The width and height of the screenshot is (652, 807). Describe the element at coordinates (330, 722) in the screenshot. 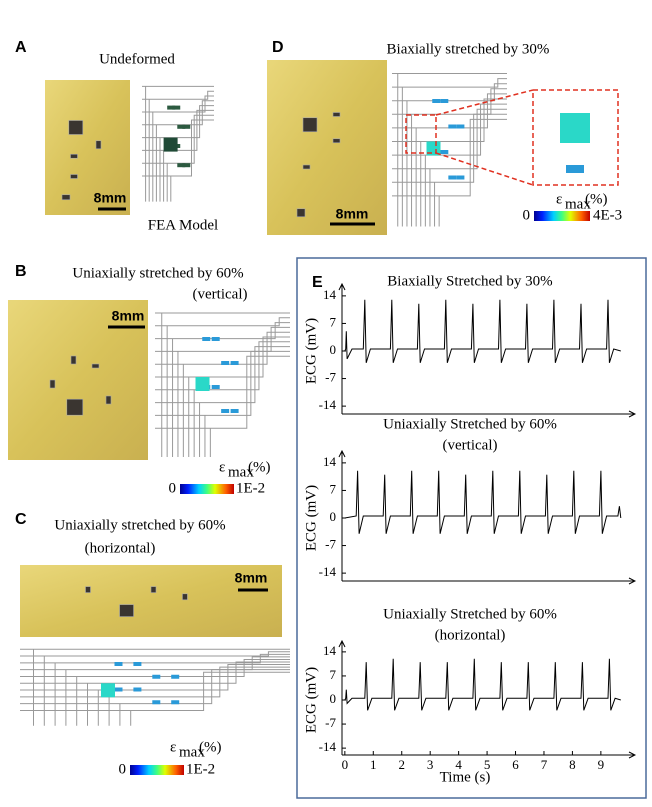

I see `y-tick-label: -7` at that location.